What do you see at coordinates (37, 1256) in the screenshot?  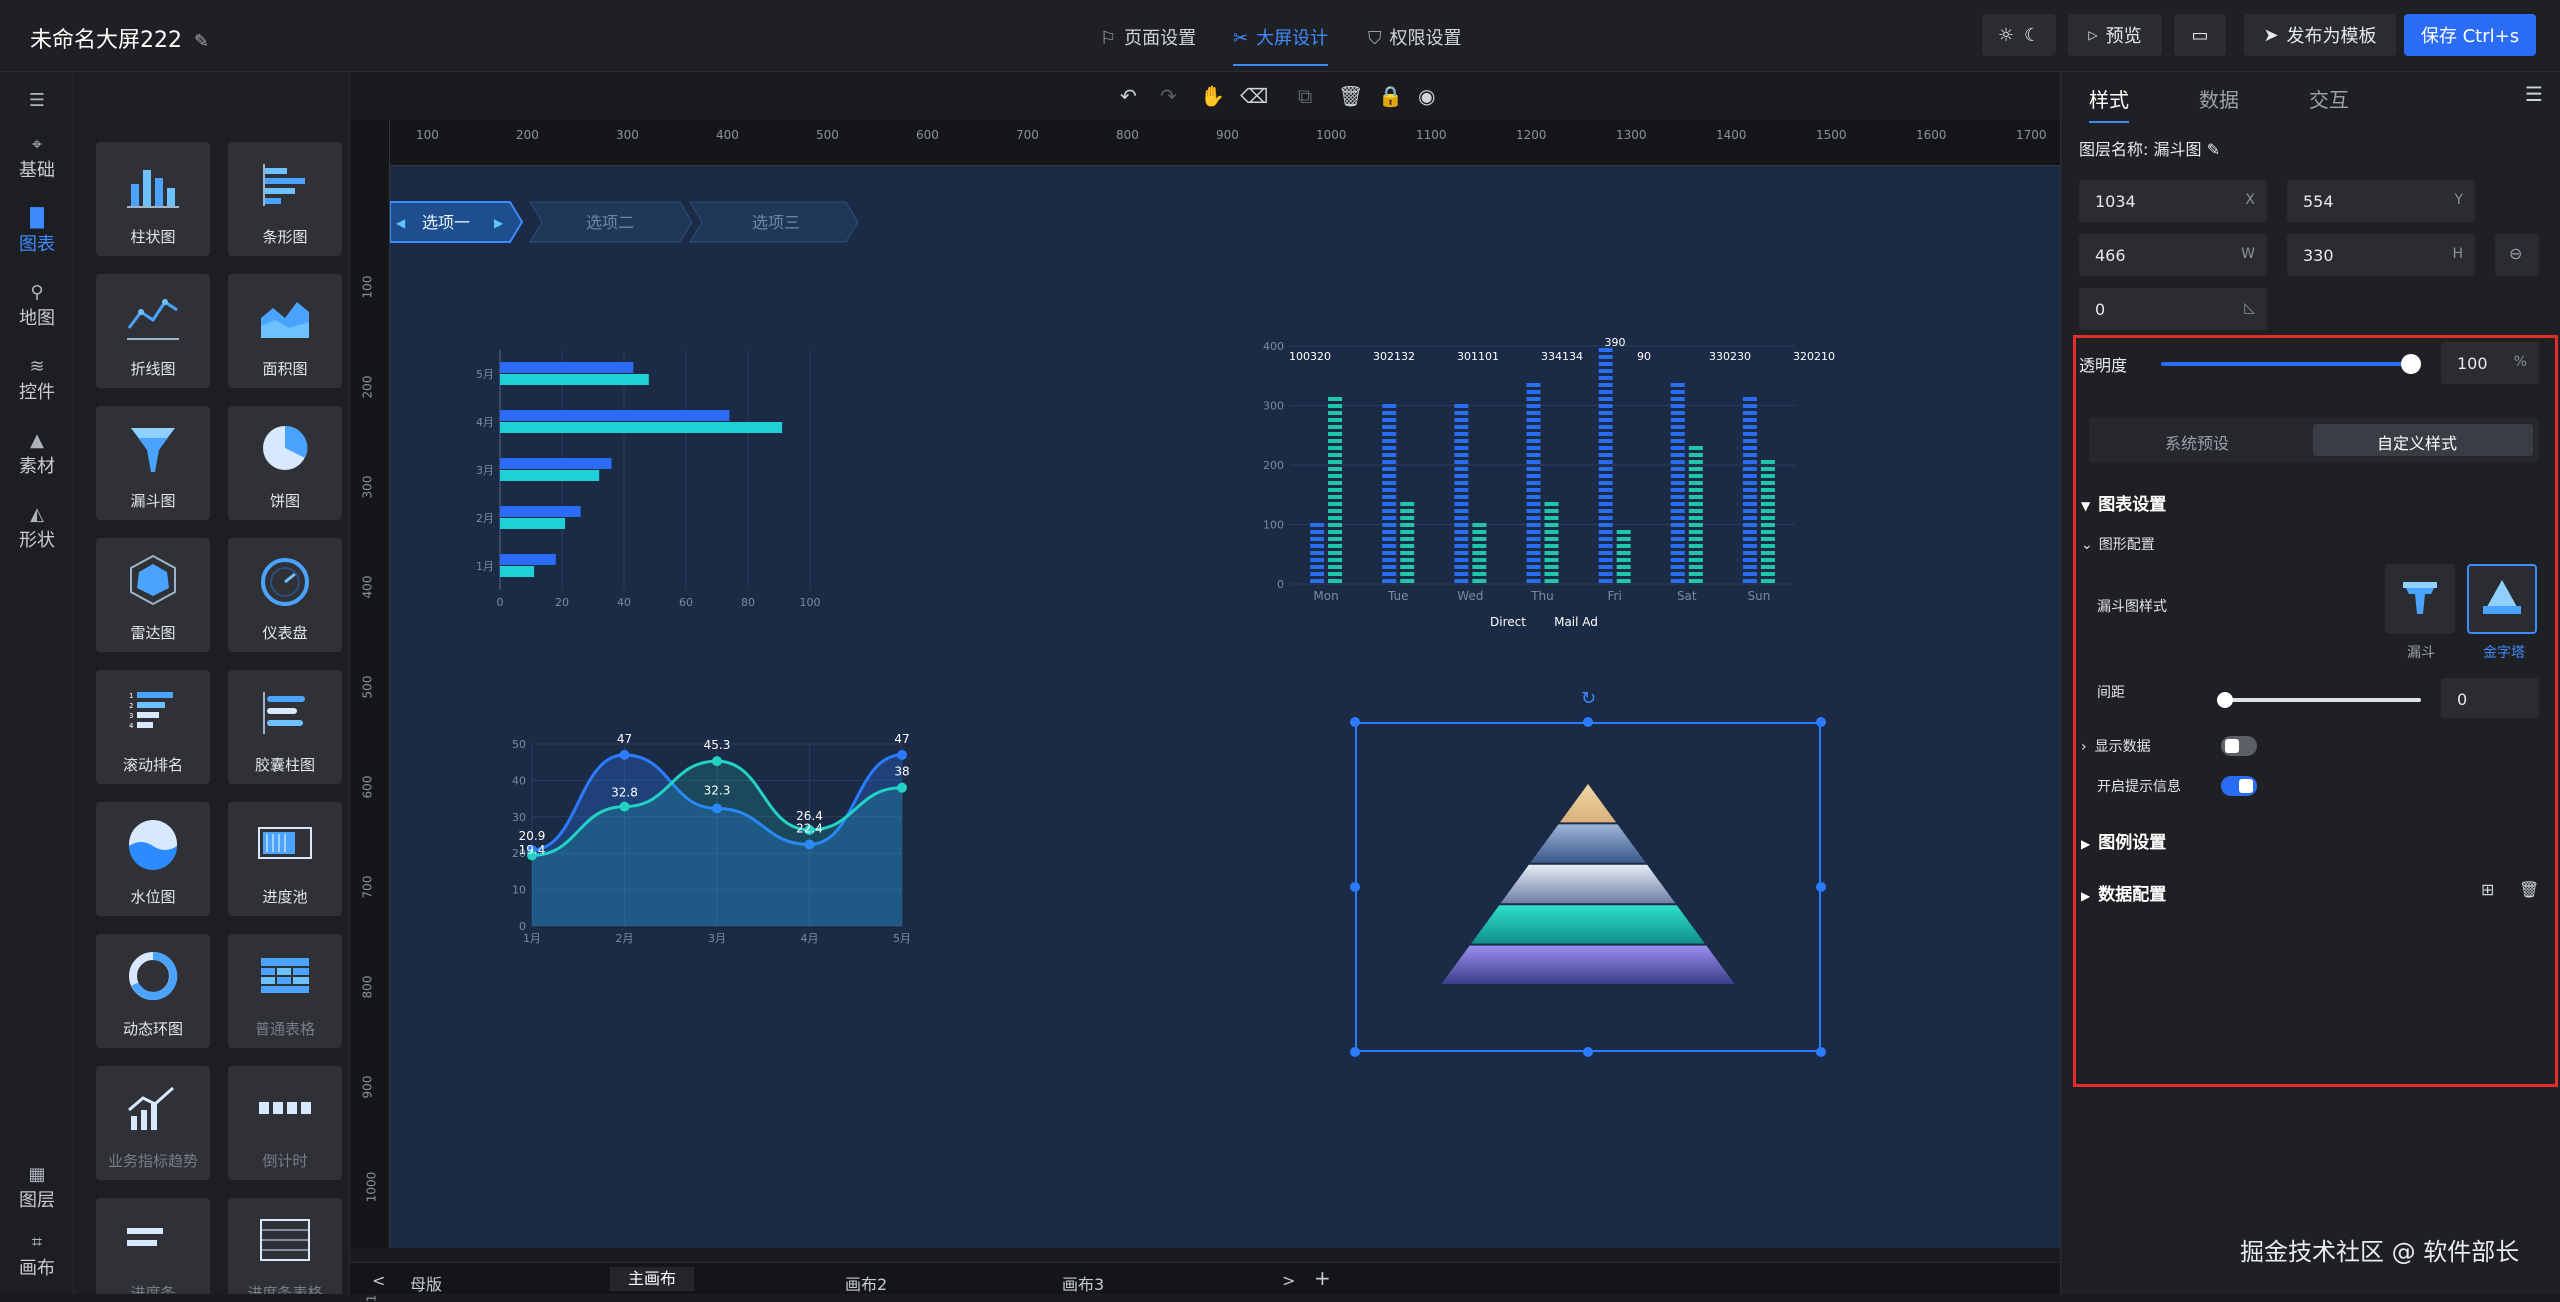 I see `nav-canvas: ⌗ 画布` at bounding box center [37, 1256].